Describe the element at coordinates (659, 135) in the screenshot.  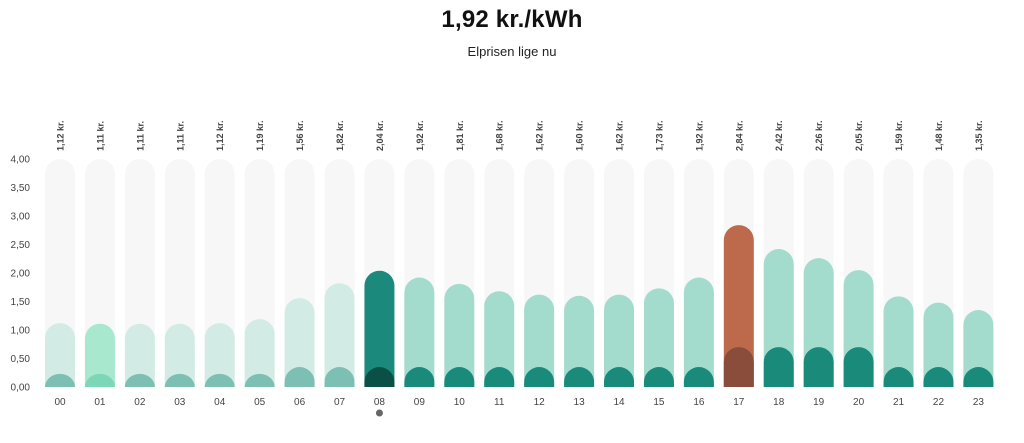
I see `bar-value-label: 1,73 kr.` at that location.